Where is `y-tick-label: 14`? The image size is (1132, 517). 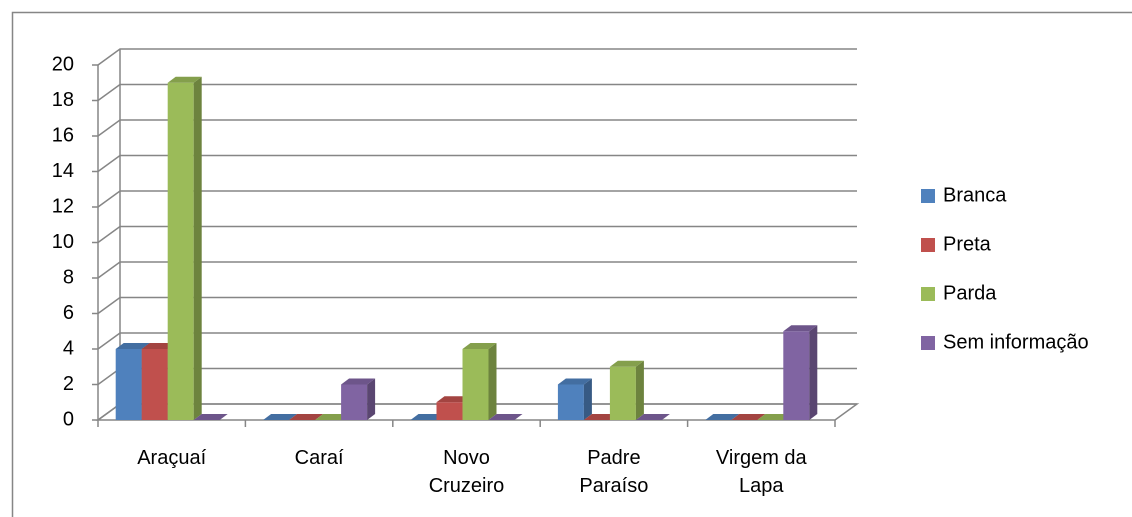 y-tick-label: 14 is located at coordinates (63, 171).